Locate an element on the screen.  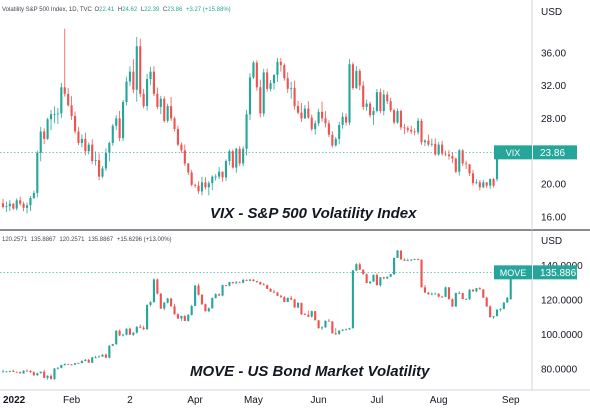
move-price-badge is located at coordinates (555, 272).